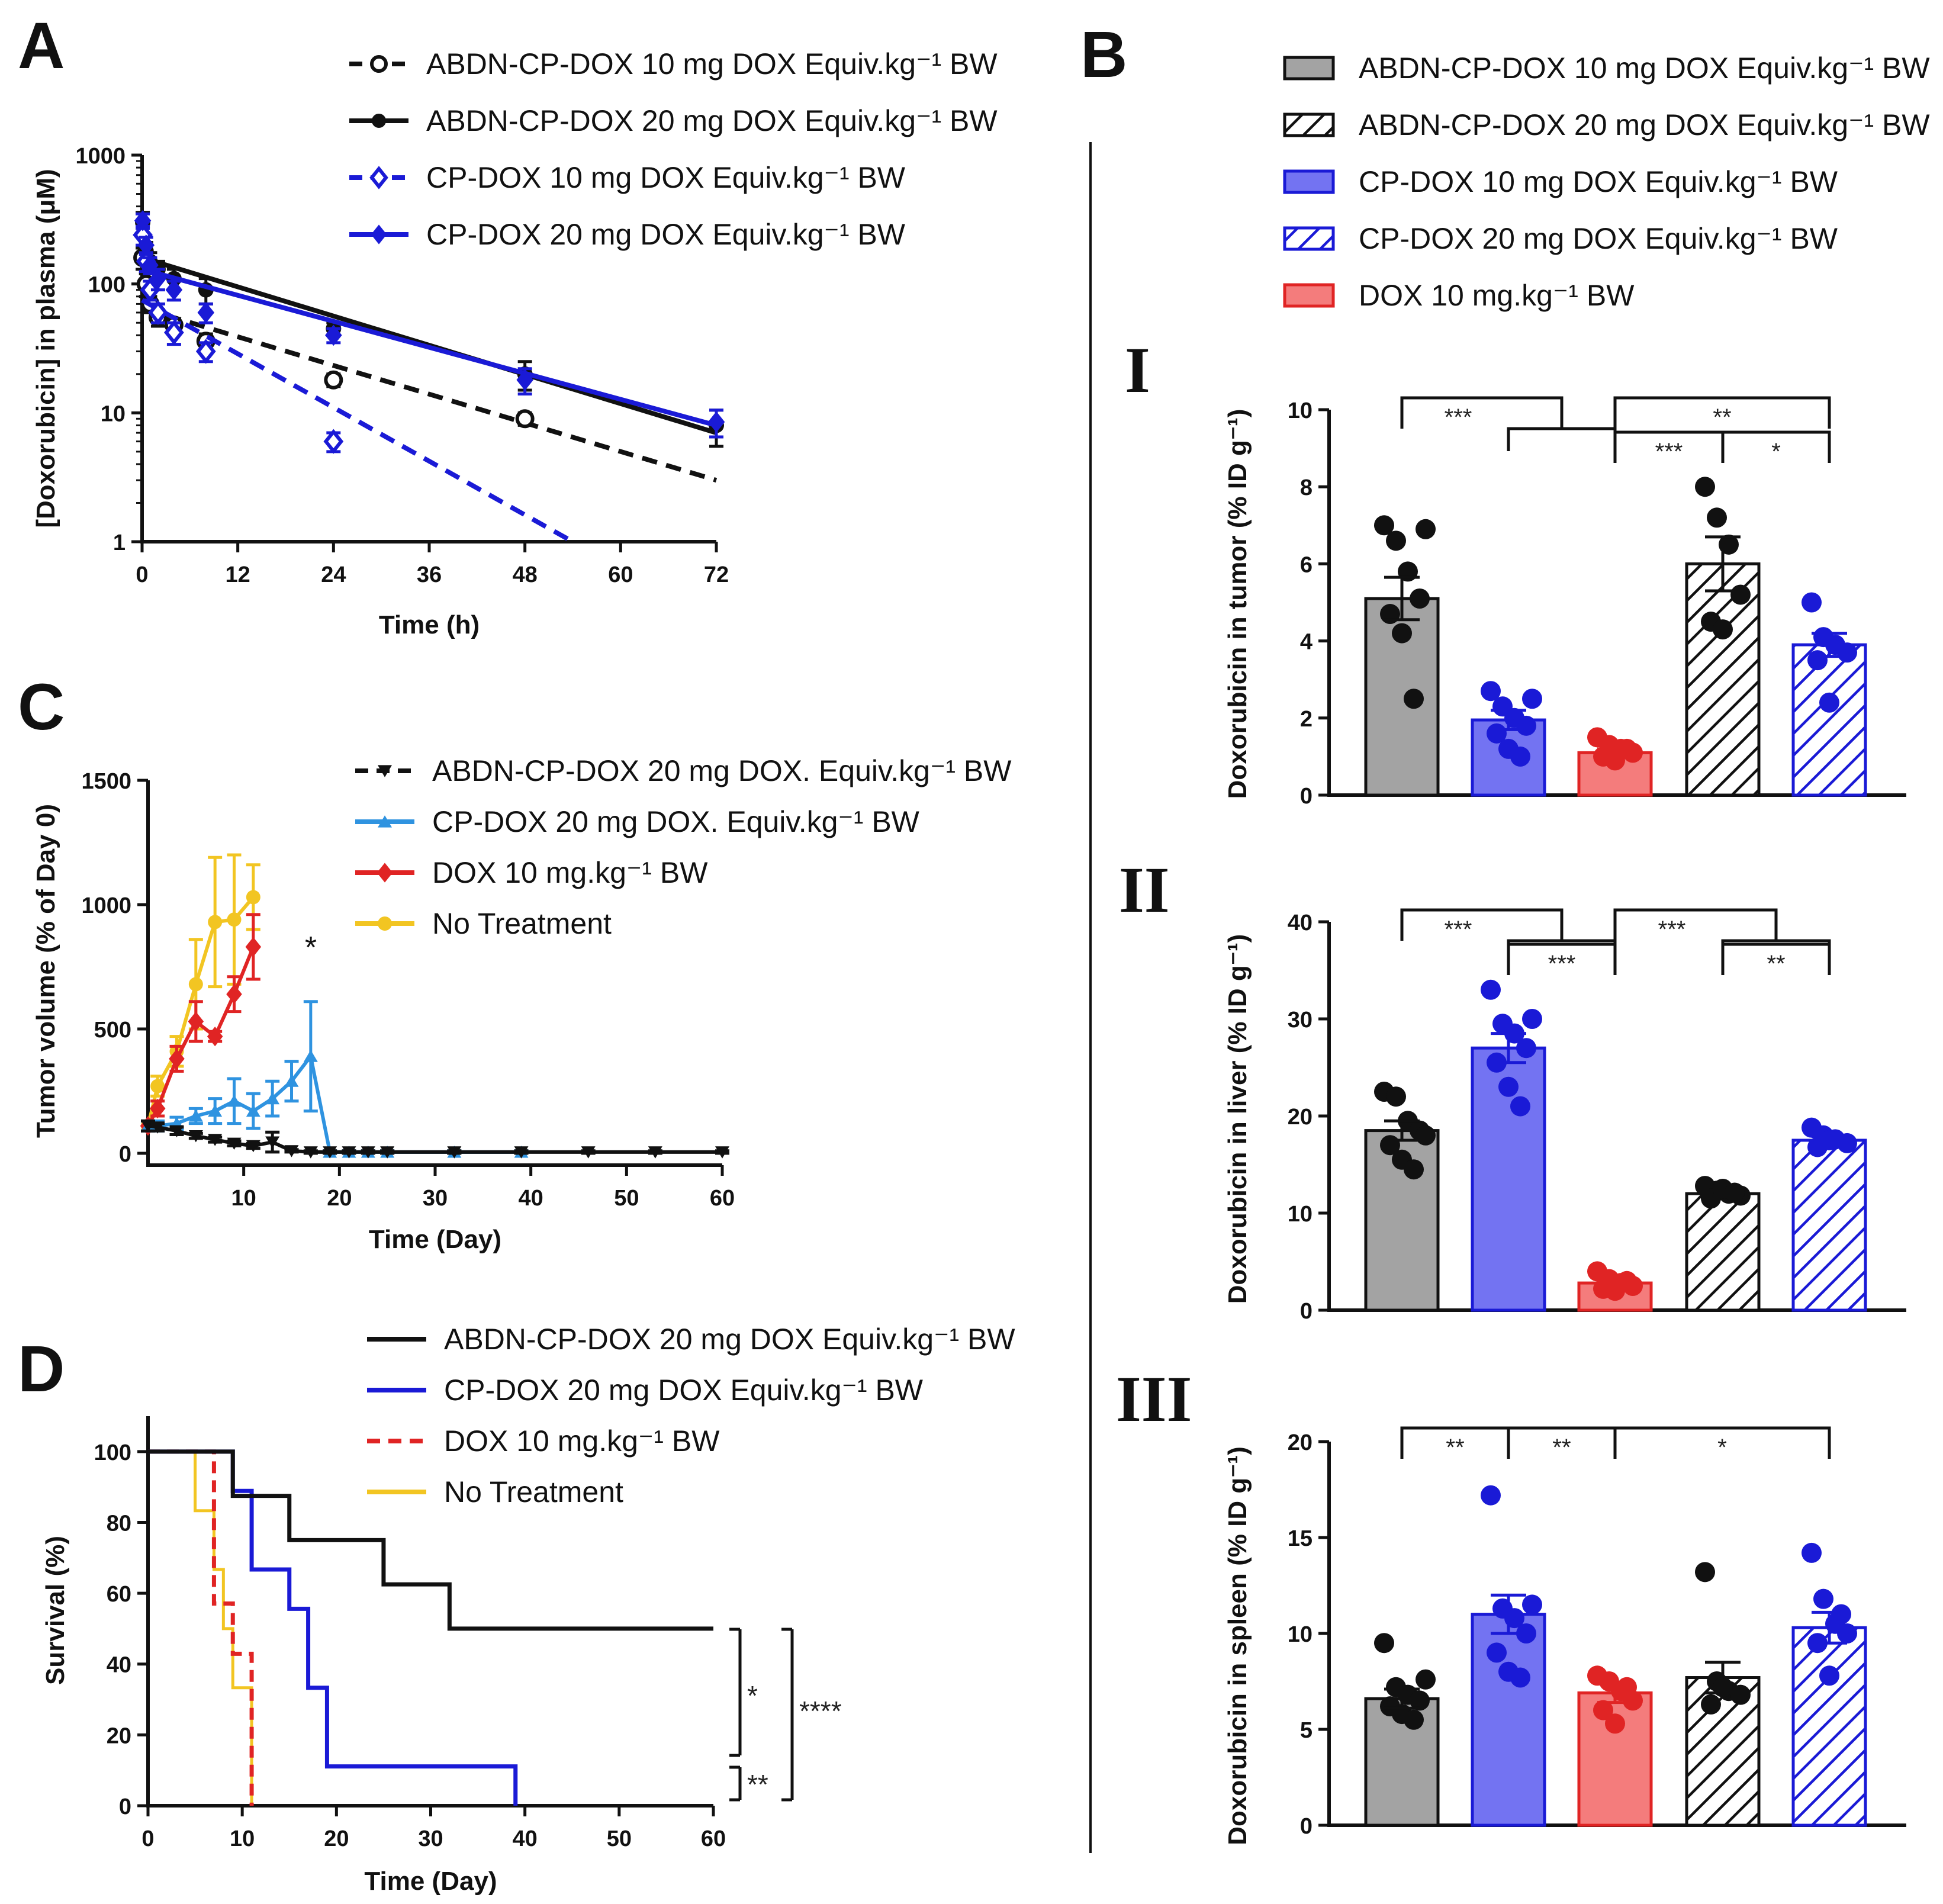 Image resolution: width=1943 pixels, height=1904 pixels. Describe the element at coordinates (1144, 890) in the screenshot. I see `b2-roman-label: II` at that location.